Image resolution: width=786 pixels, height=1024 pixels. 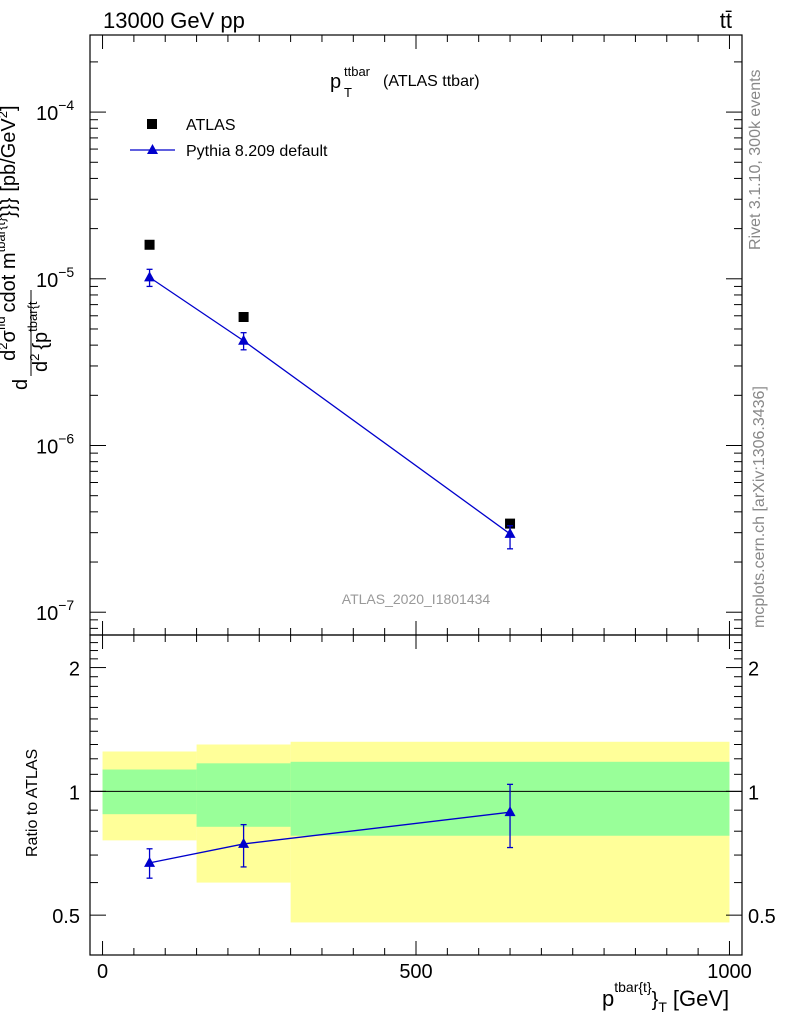 I want to click on x-tick-label: 1000, so click(x=729, y=972).